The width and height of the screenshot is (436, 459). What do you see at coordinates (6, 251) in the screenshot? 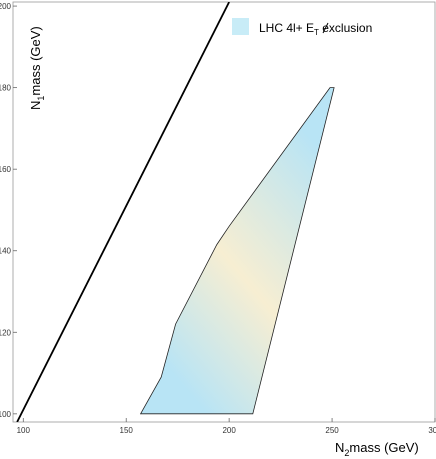
I see `y-tick-label: 140` at bounding box center [6, 251].